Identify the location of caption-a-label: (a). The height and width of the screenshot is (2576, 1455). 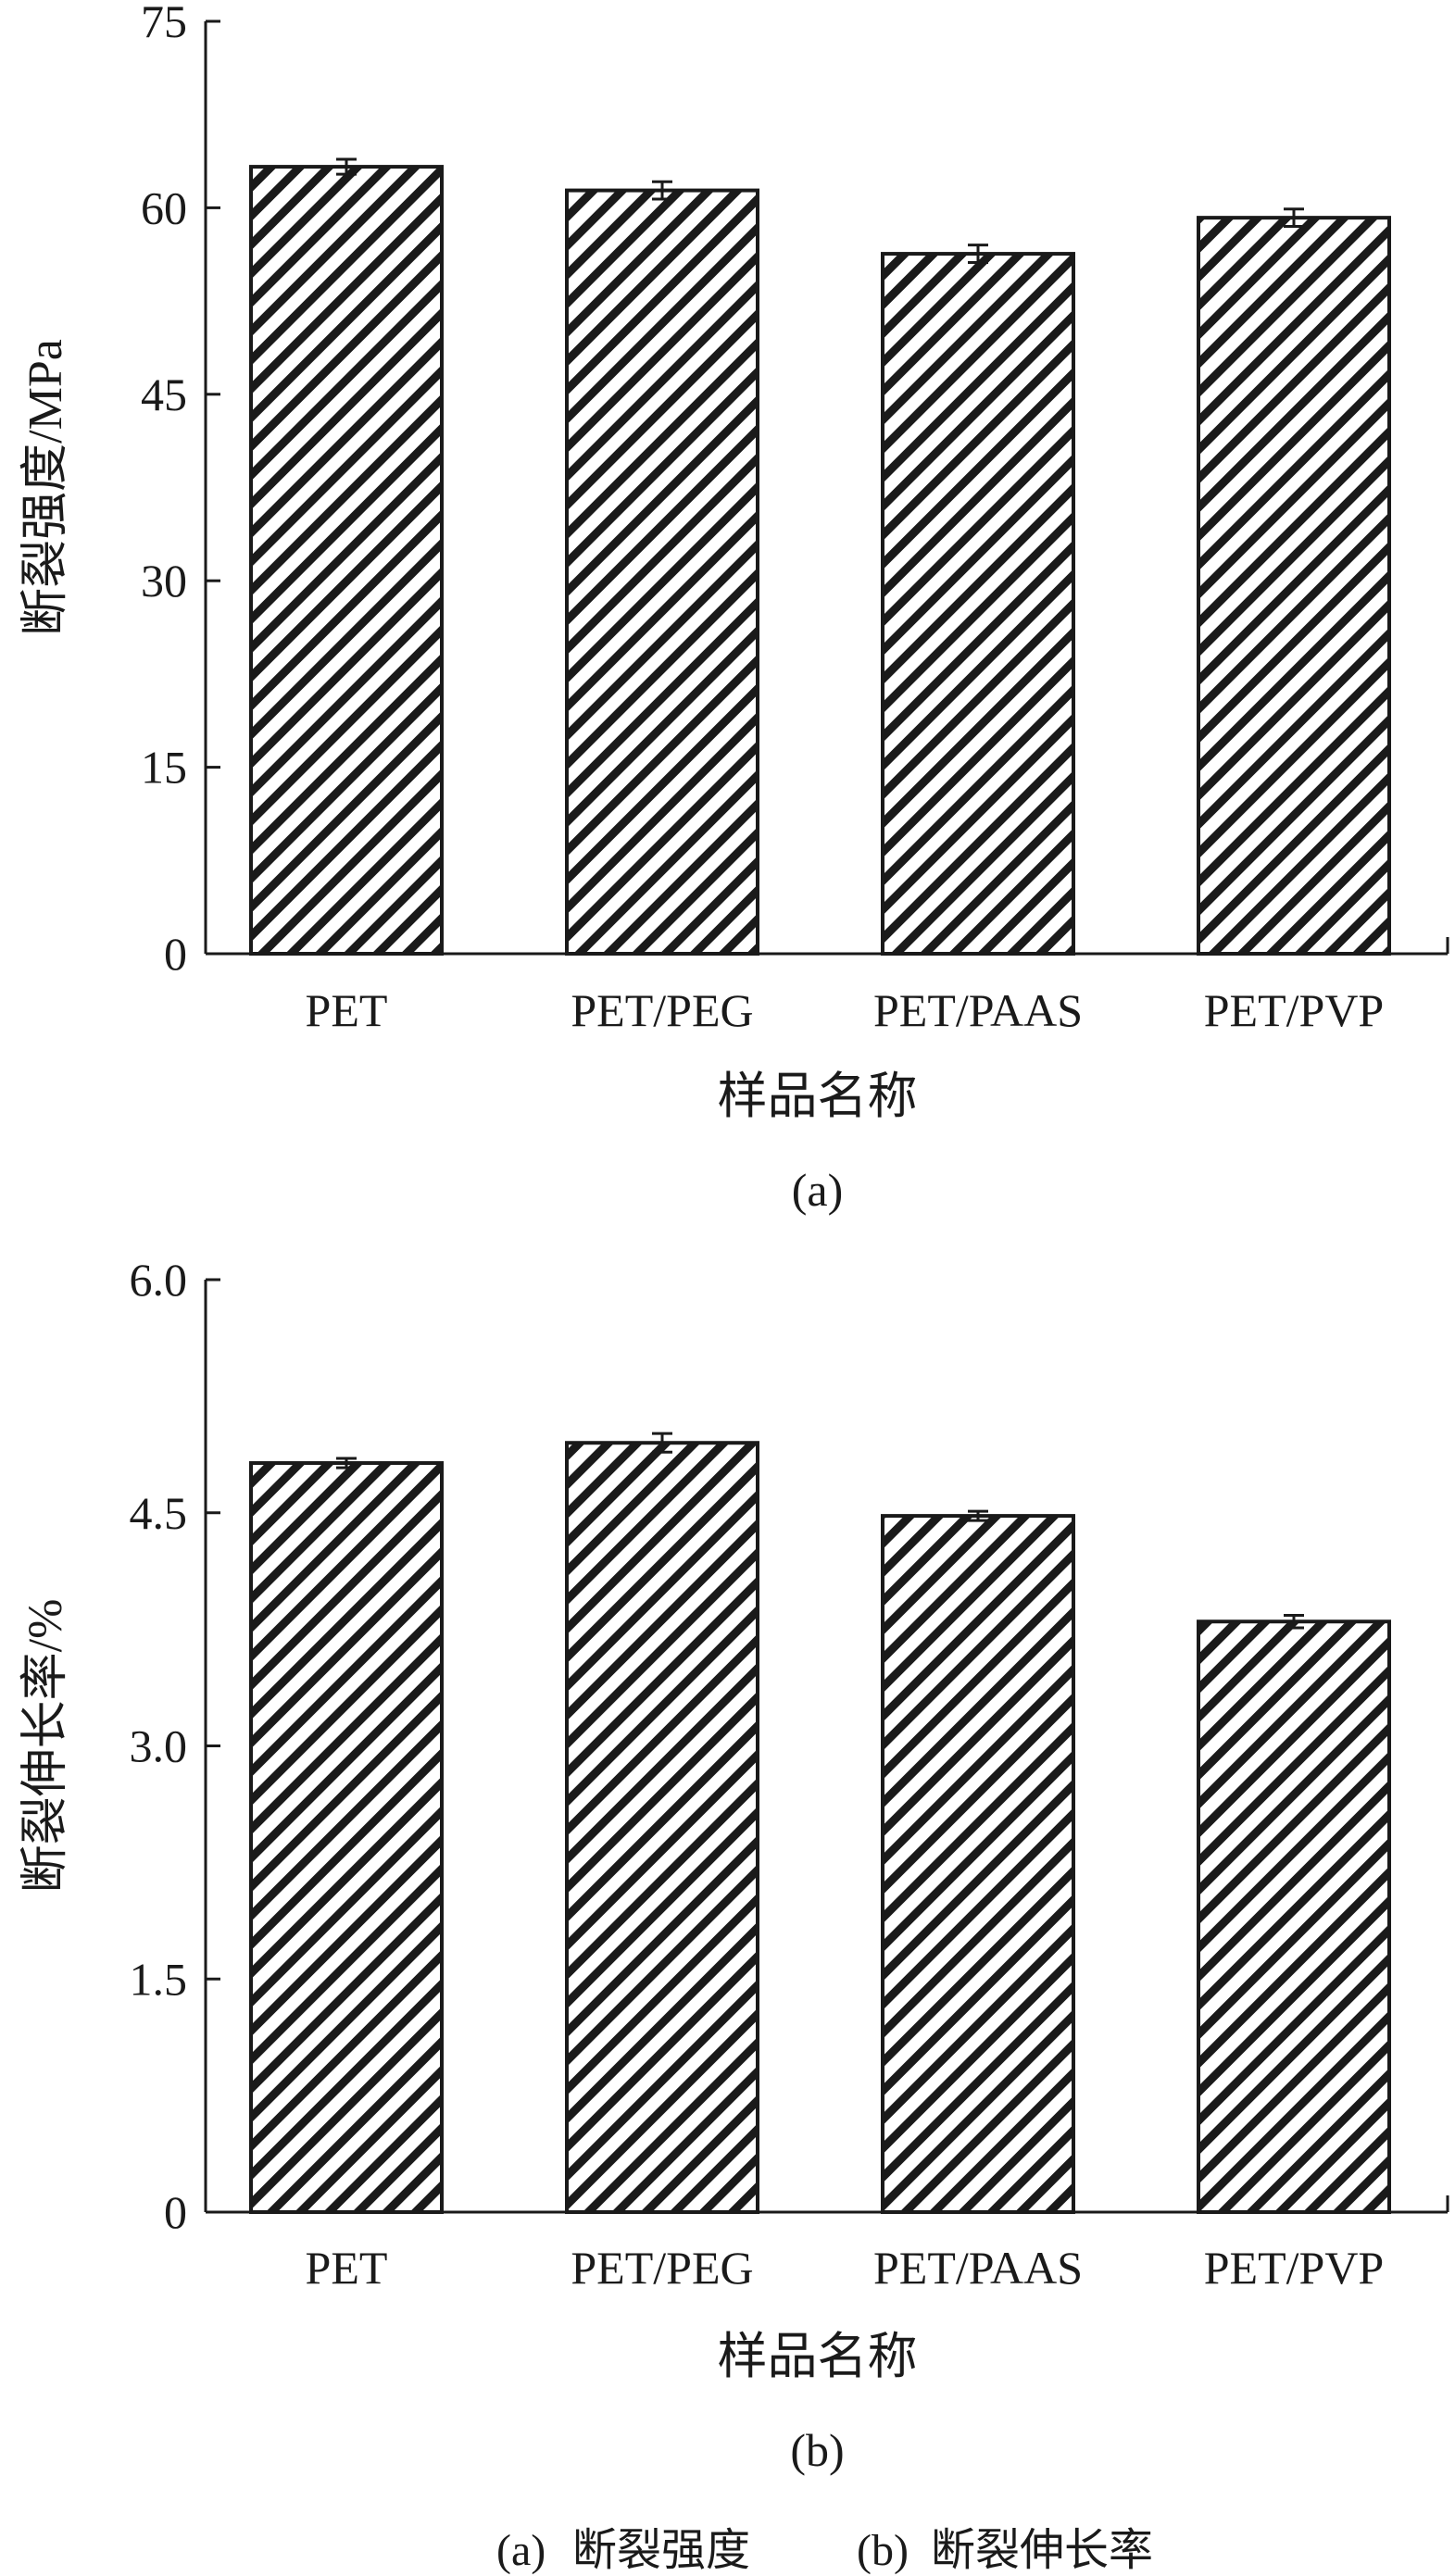
(521, 2550).